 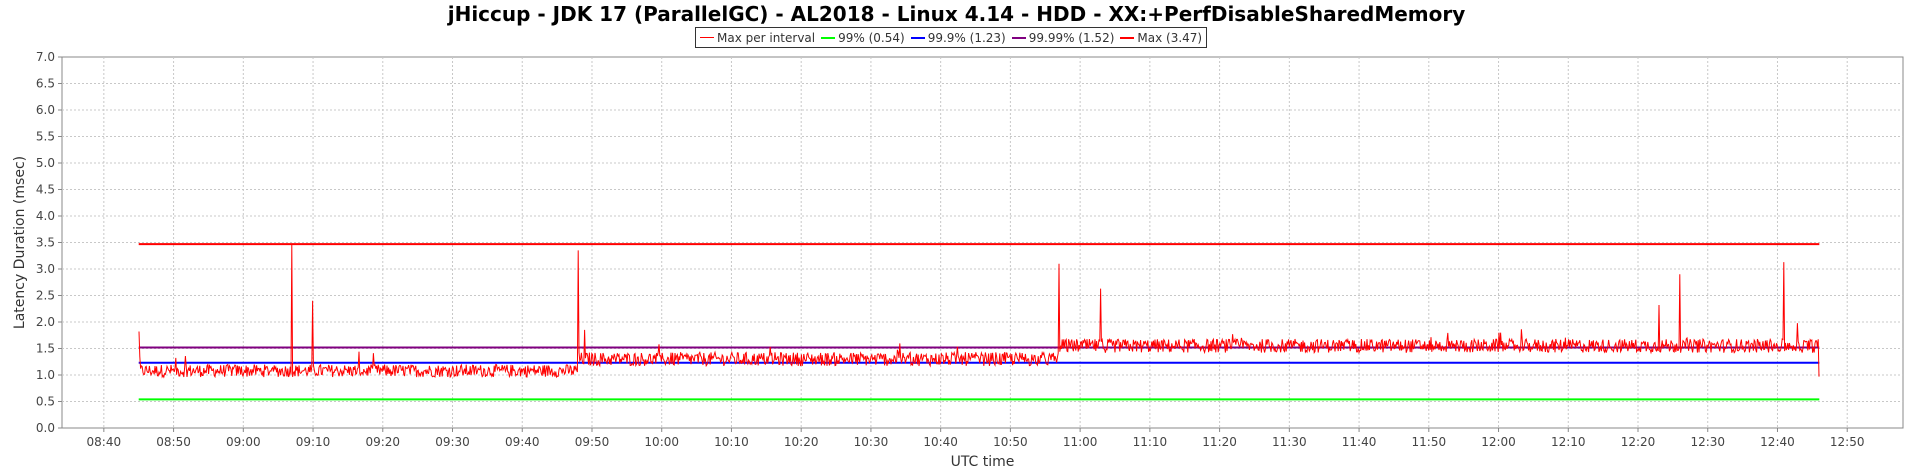 I want to click on y-tick-label: 5.5, so click(x=45, y=137).